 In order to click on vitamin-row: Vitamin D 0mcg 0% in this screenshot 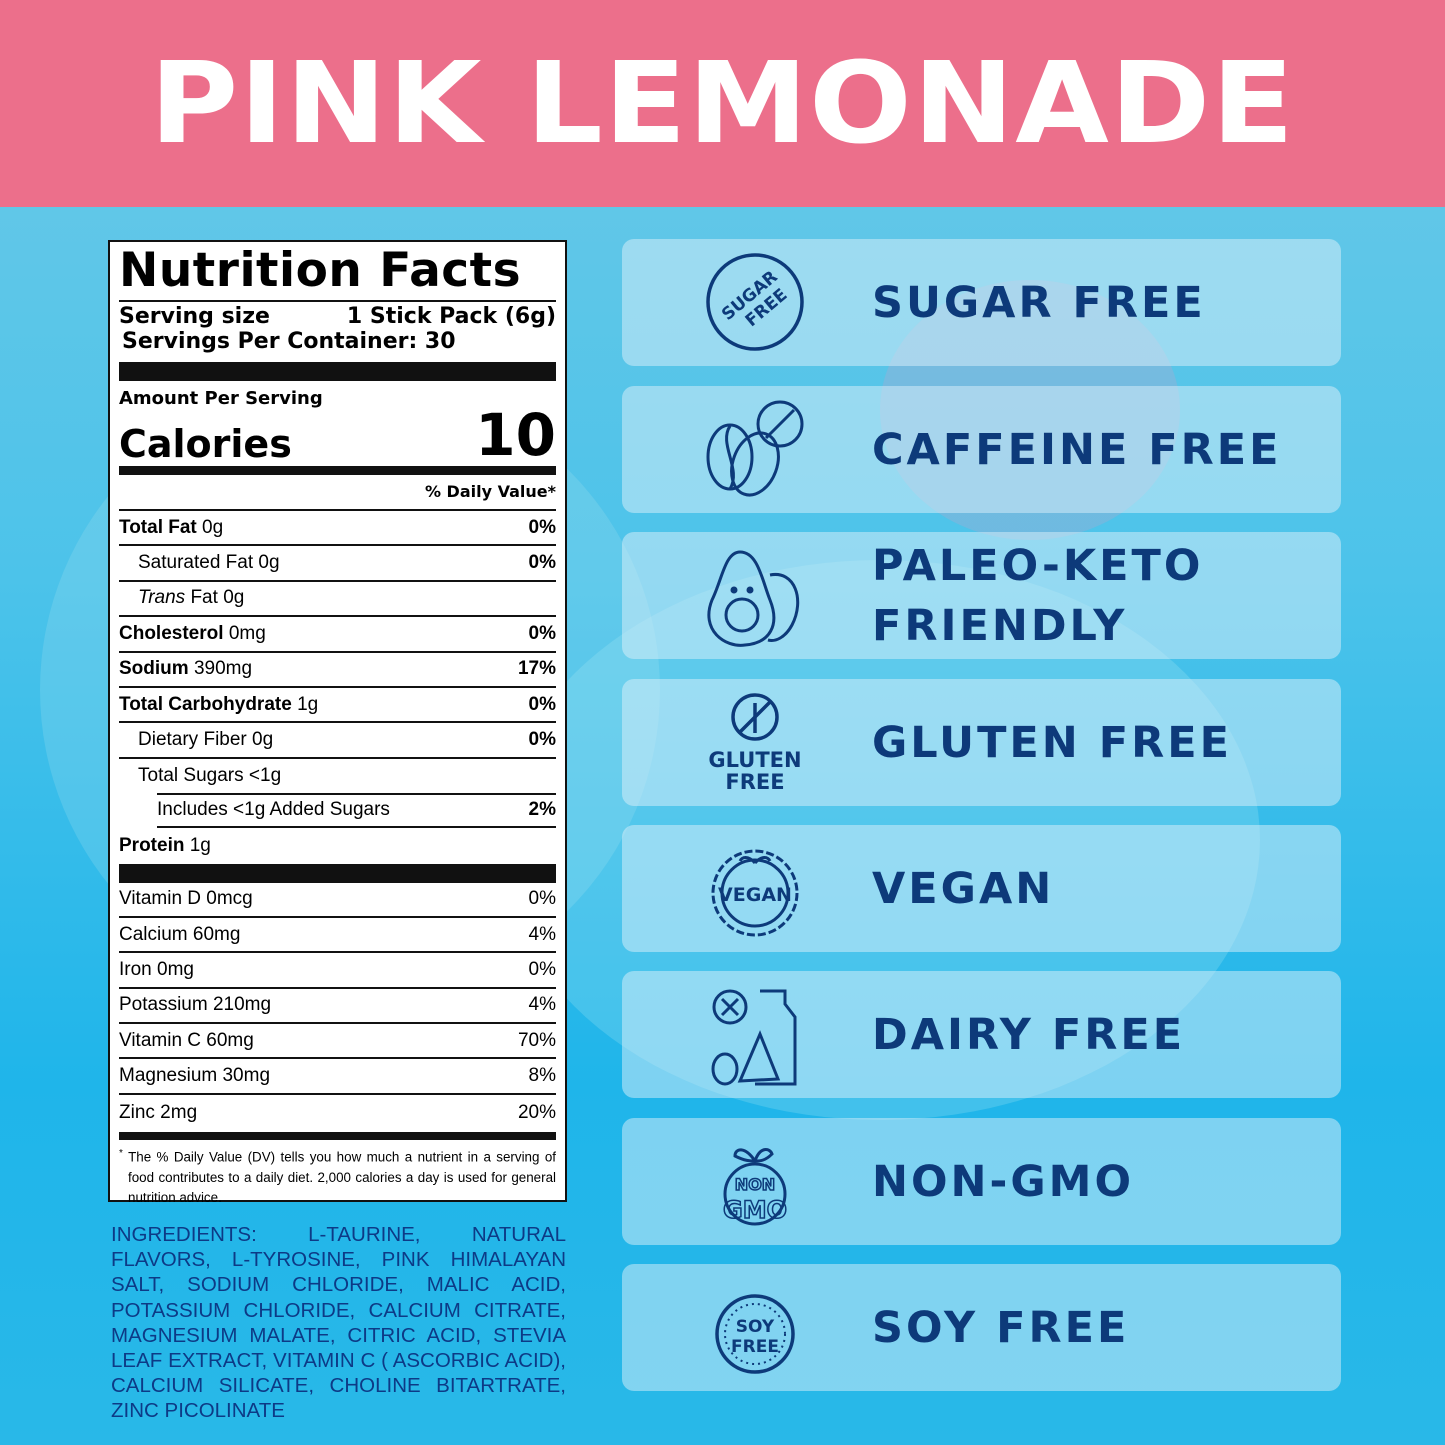, I will do `click(337, 900)`.